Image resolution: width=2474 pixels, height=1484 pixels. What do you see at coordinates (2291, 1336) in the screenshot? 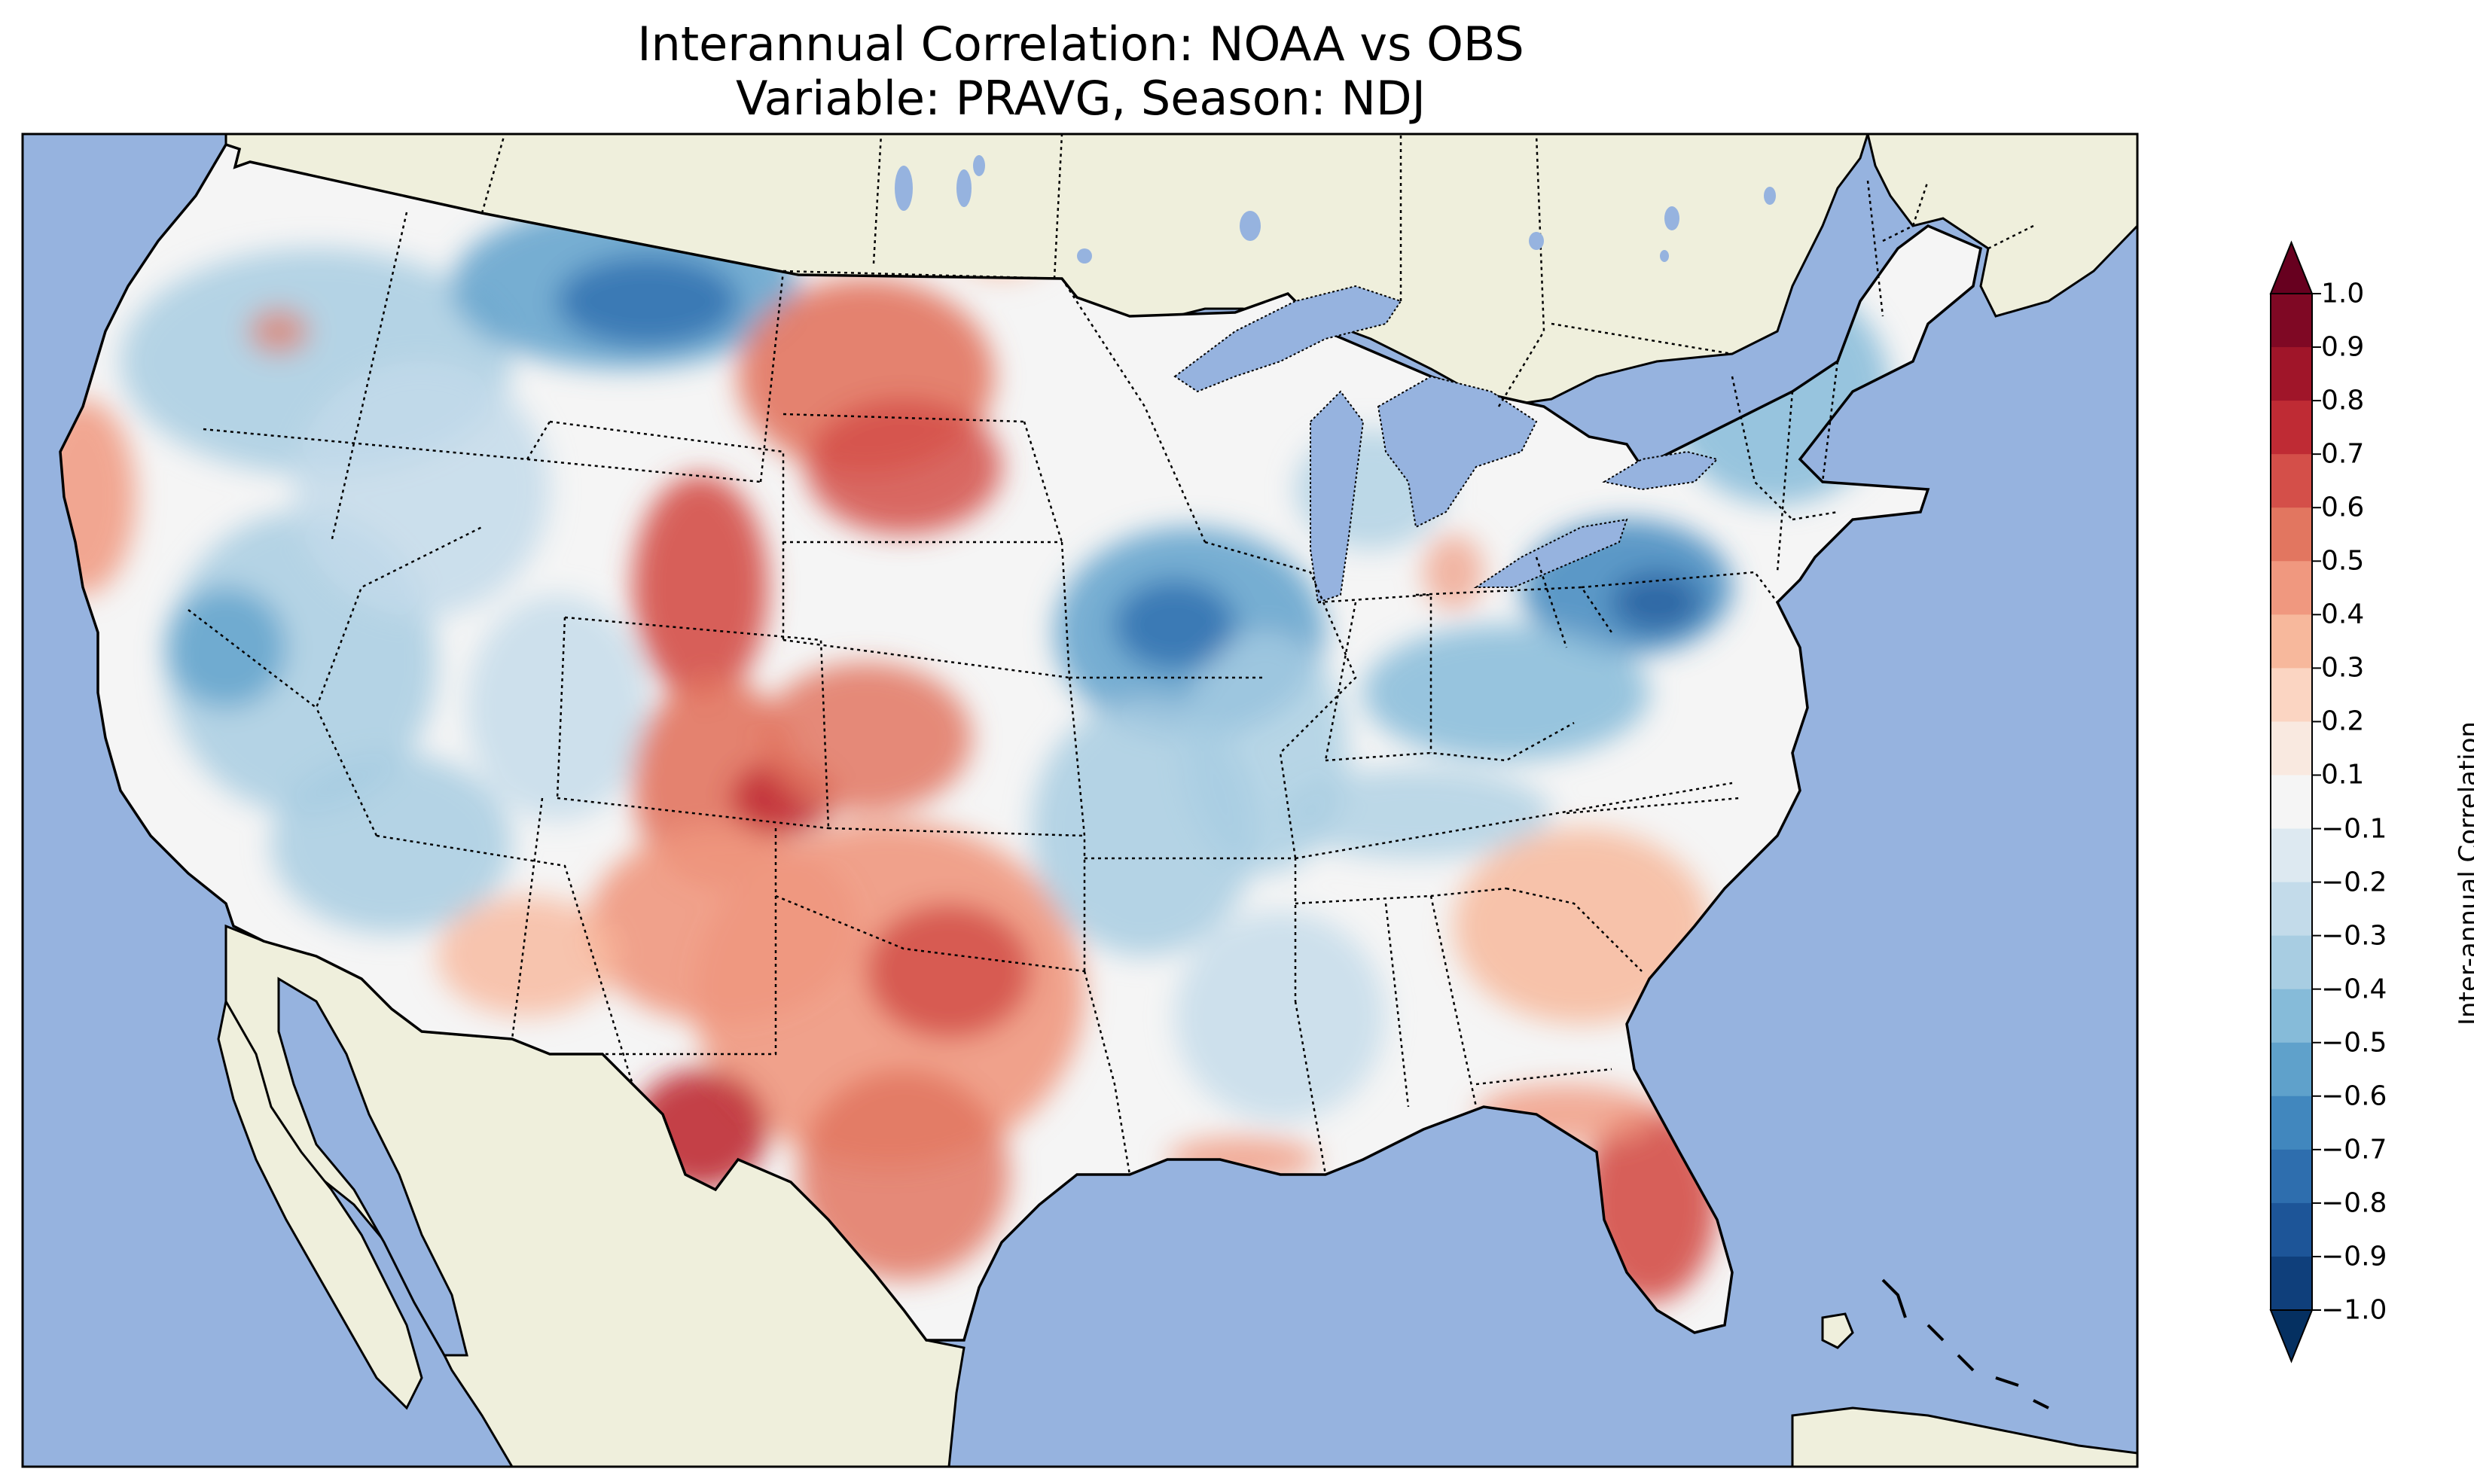
I see `colorbar-extend-bottom` at bounding box center [2291, 1336].